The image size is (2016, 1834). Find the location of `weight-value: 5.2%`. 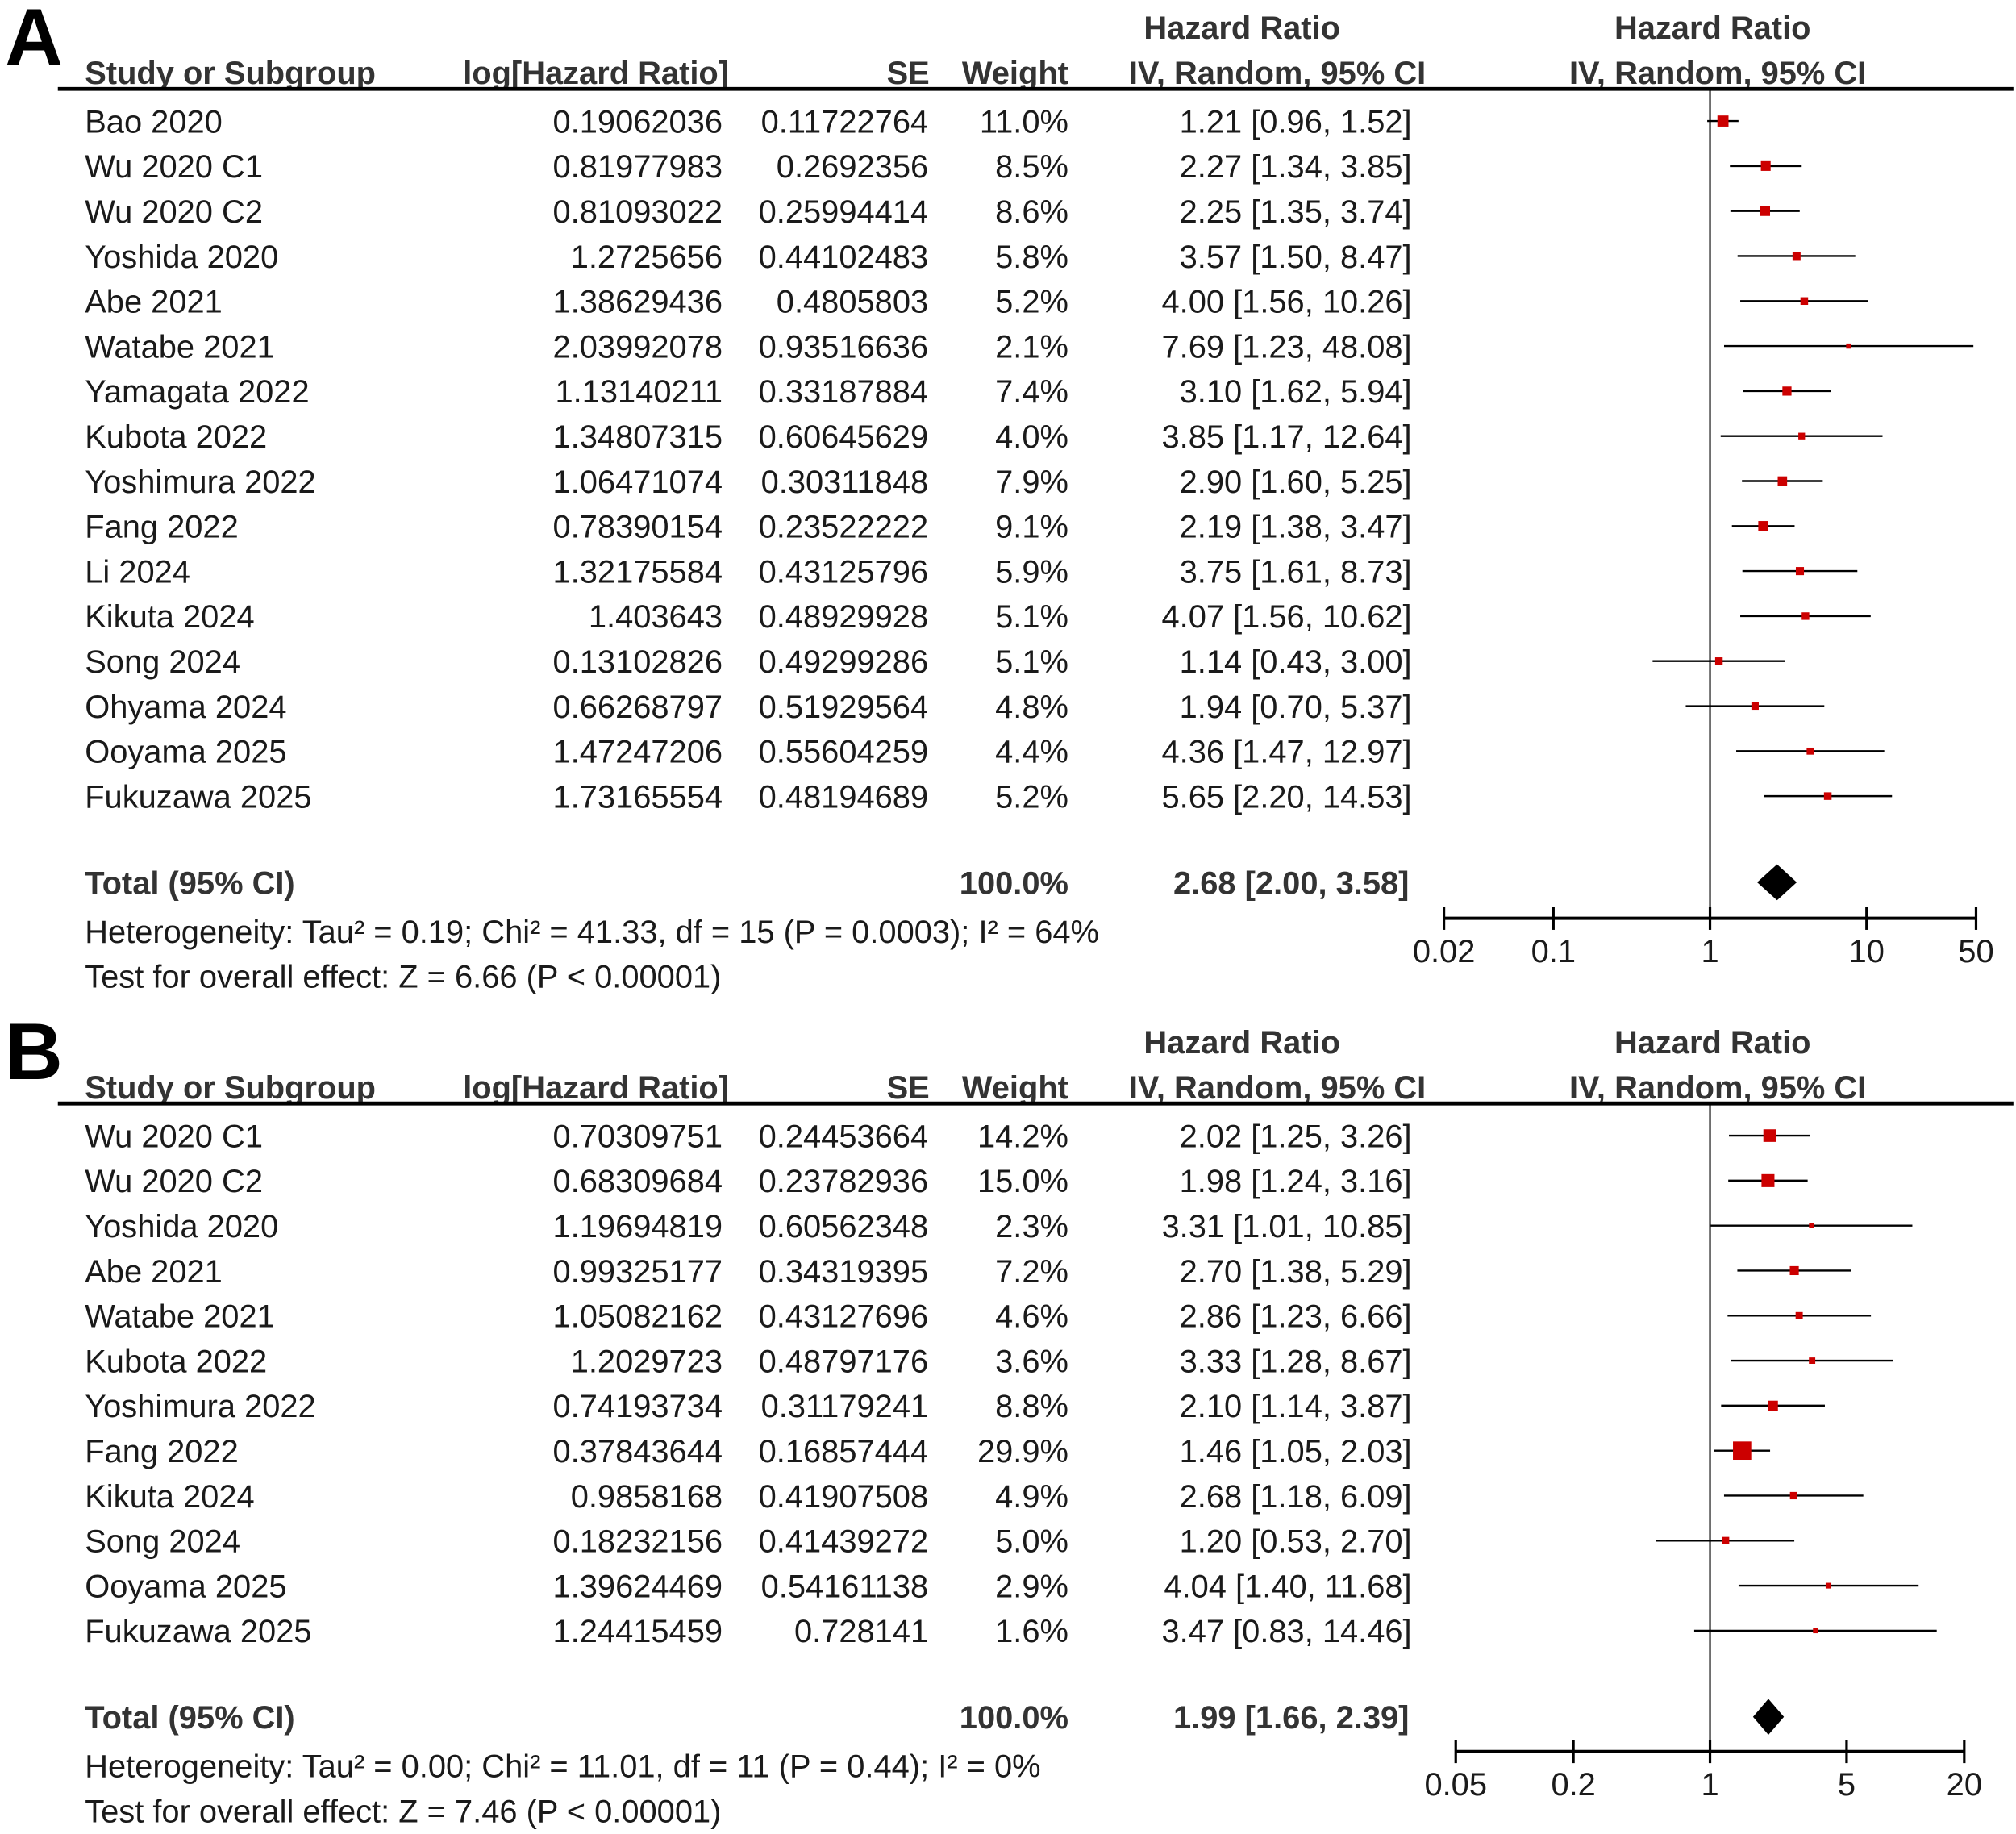

weight-value: 5.2% is located at coordinates (1031, 797).